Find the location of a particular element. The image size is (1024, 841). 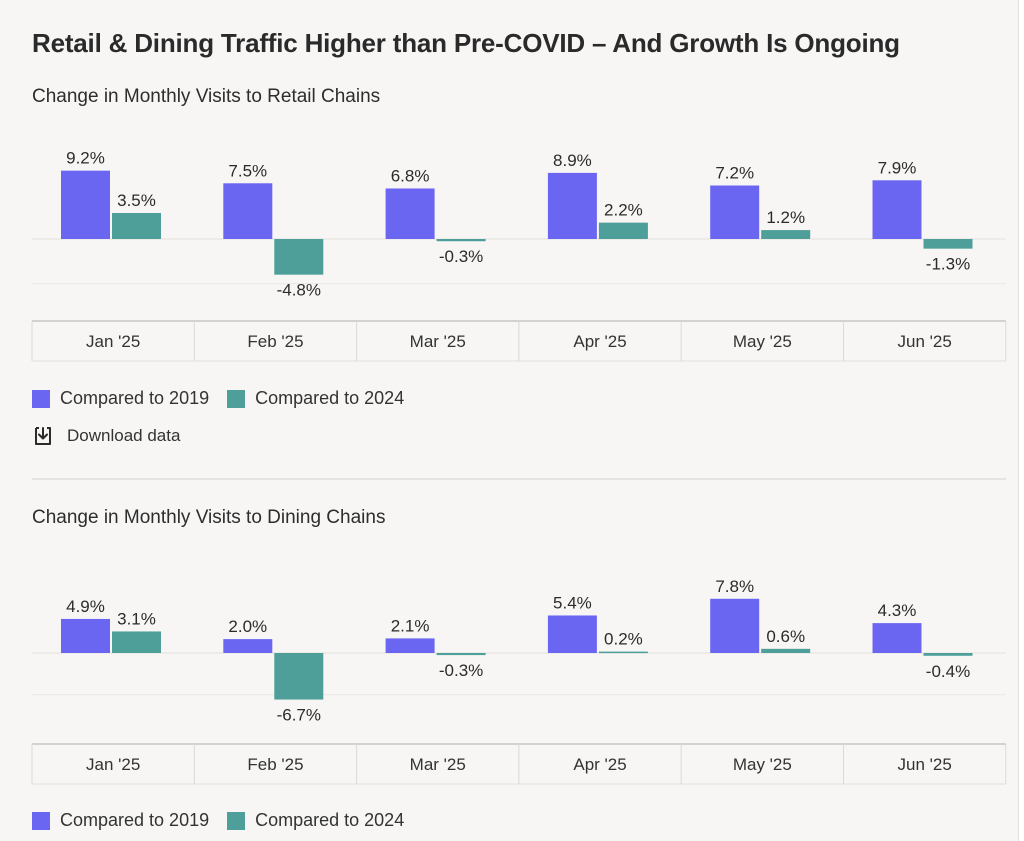

data-label-2024: 0.2% is located at coordinates (623, 639).